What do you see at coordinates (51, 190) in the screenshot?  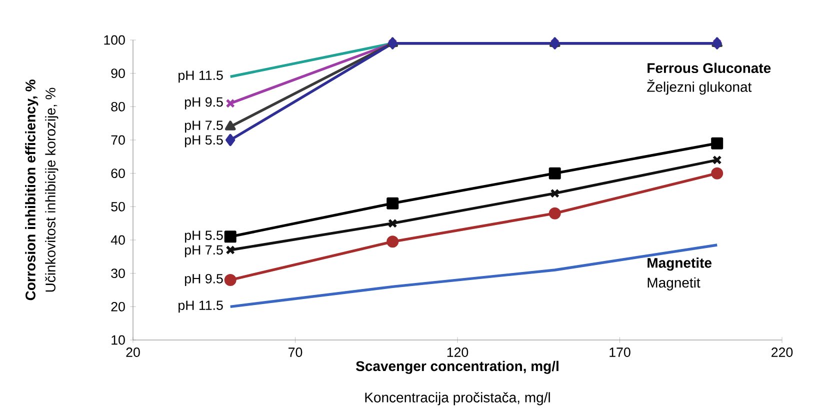 I see `text: Učinkovitost inhibicije korozije, %` at bounding box center [51, 190].